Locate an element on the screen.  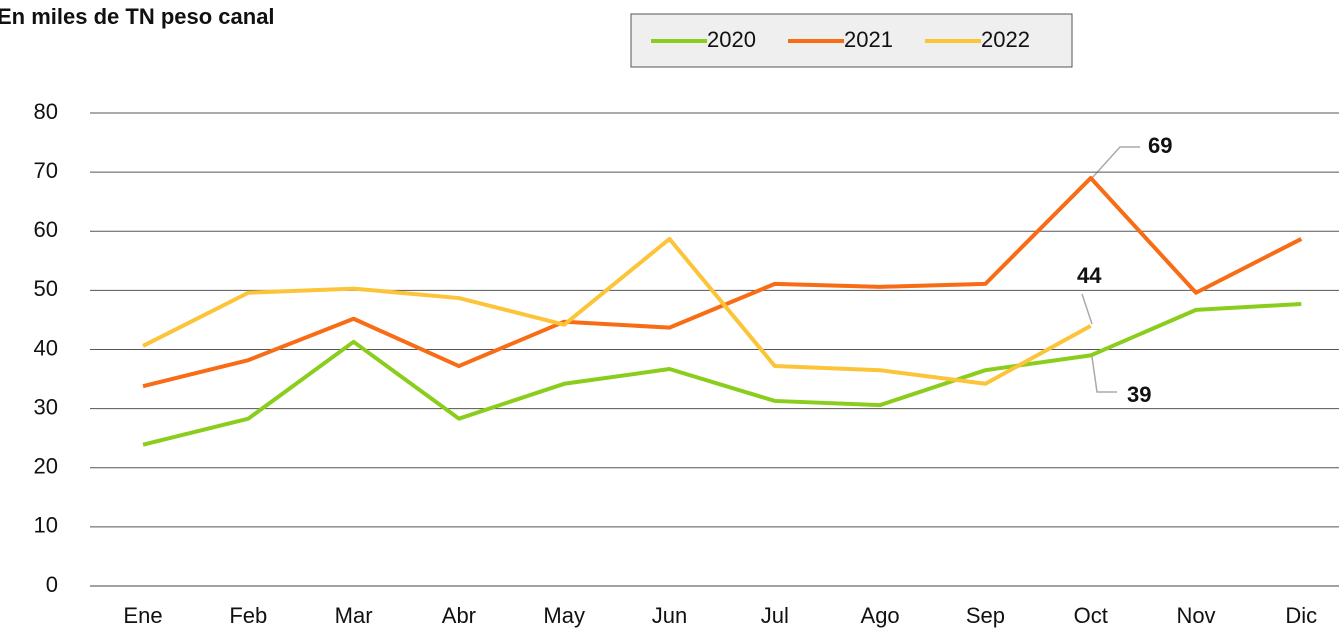
y-tick-label: 30 is located at coordinates (46, 406).